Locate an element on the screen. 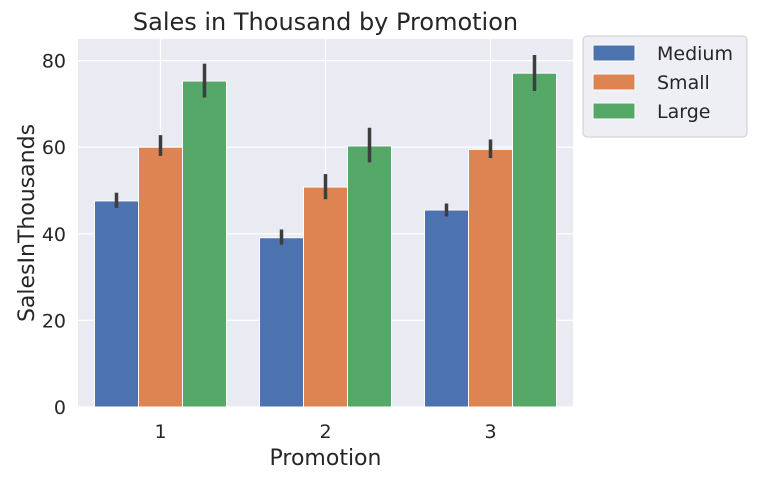 The width and height of the screenshot is (757, 479). y-tick-label: 60 is located at coordinates (54, 148).